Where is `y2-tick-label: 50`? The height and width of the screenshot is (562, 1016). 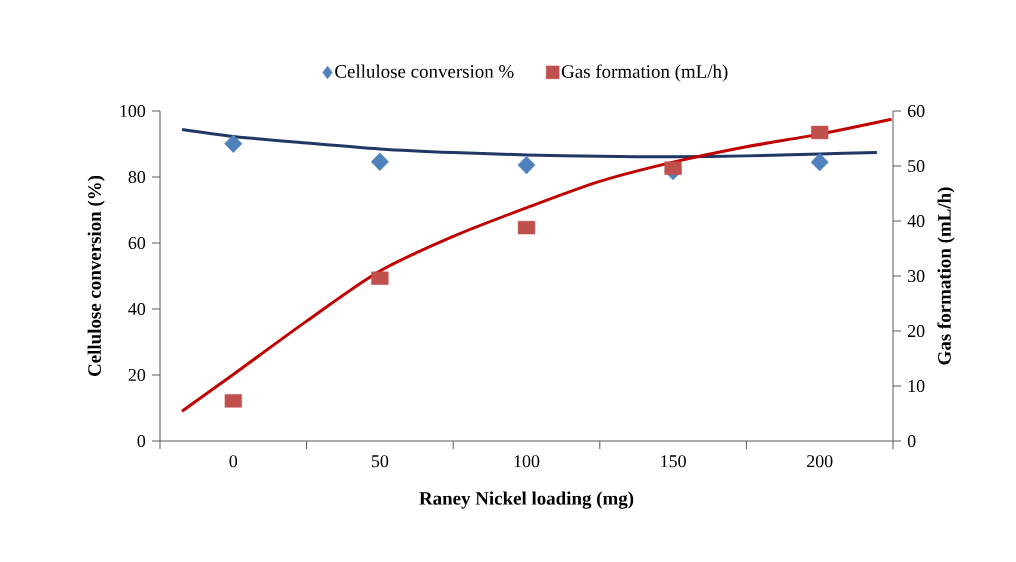
y2-tick-label: 50 is located at coordinates (916, 166).